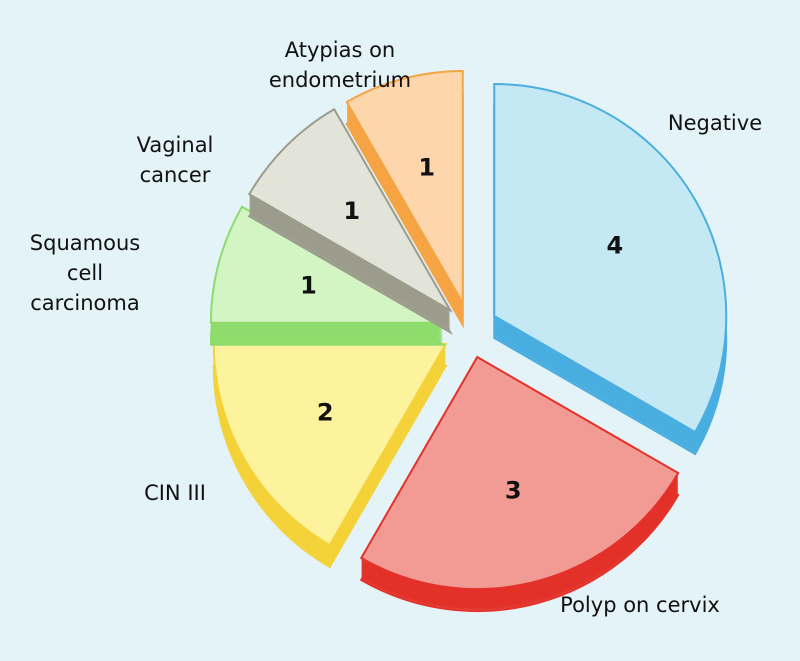 Image resolution: width=800 pixels, height=661 pixels. Describe the element at coordinates (175, 160) in the screenshot. I see `slice-label: Vaginal cancer` at that location.